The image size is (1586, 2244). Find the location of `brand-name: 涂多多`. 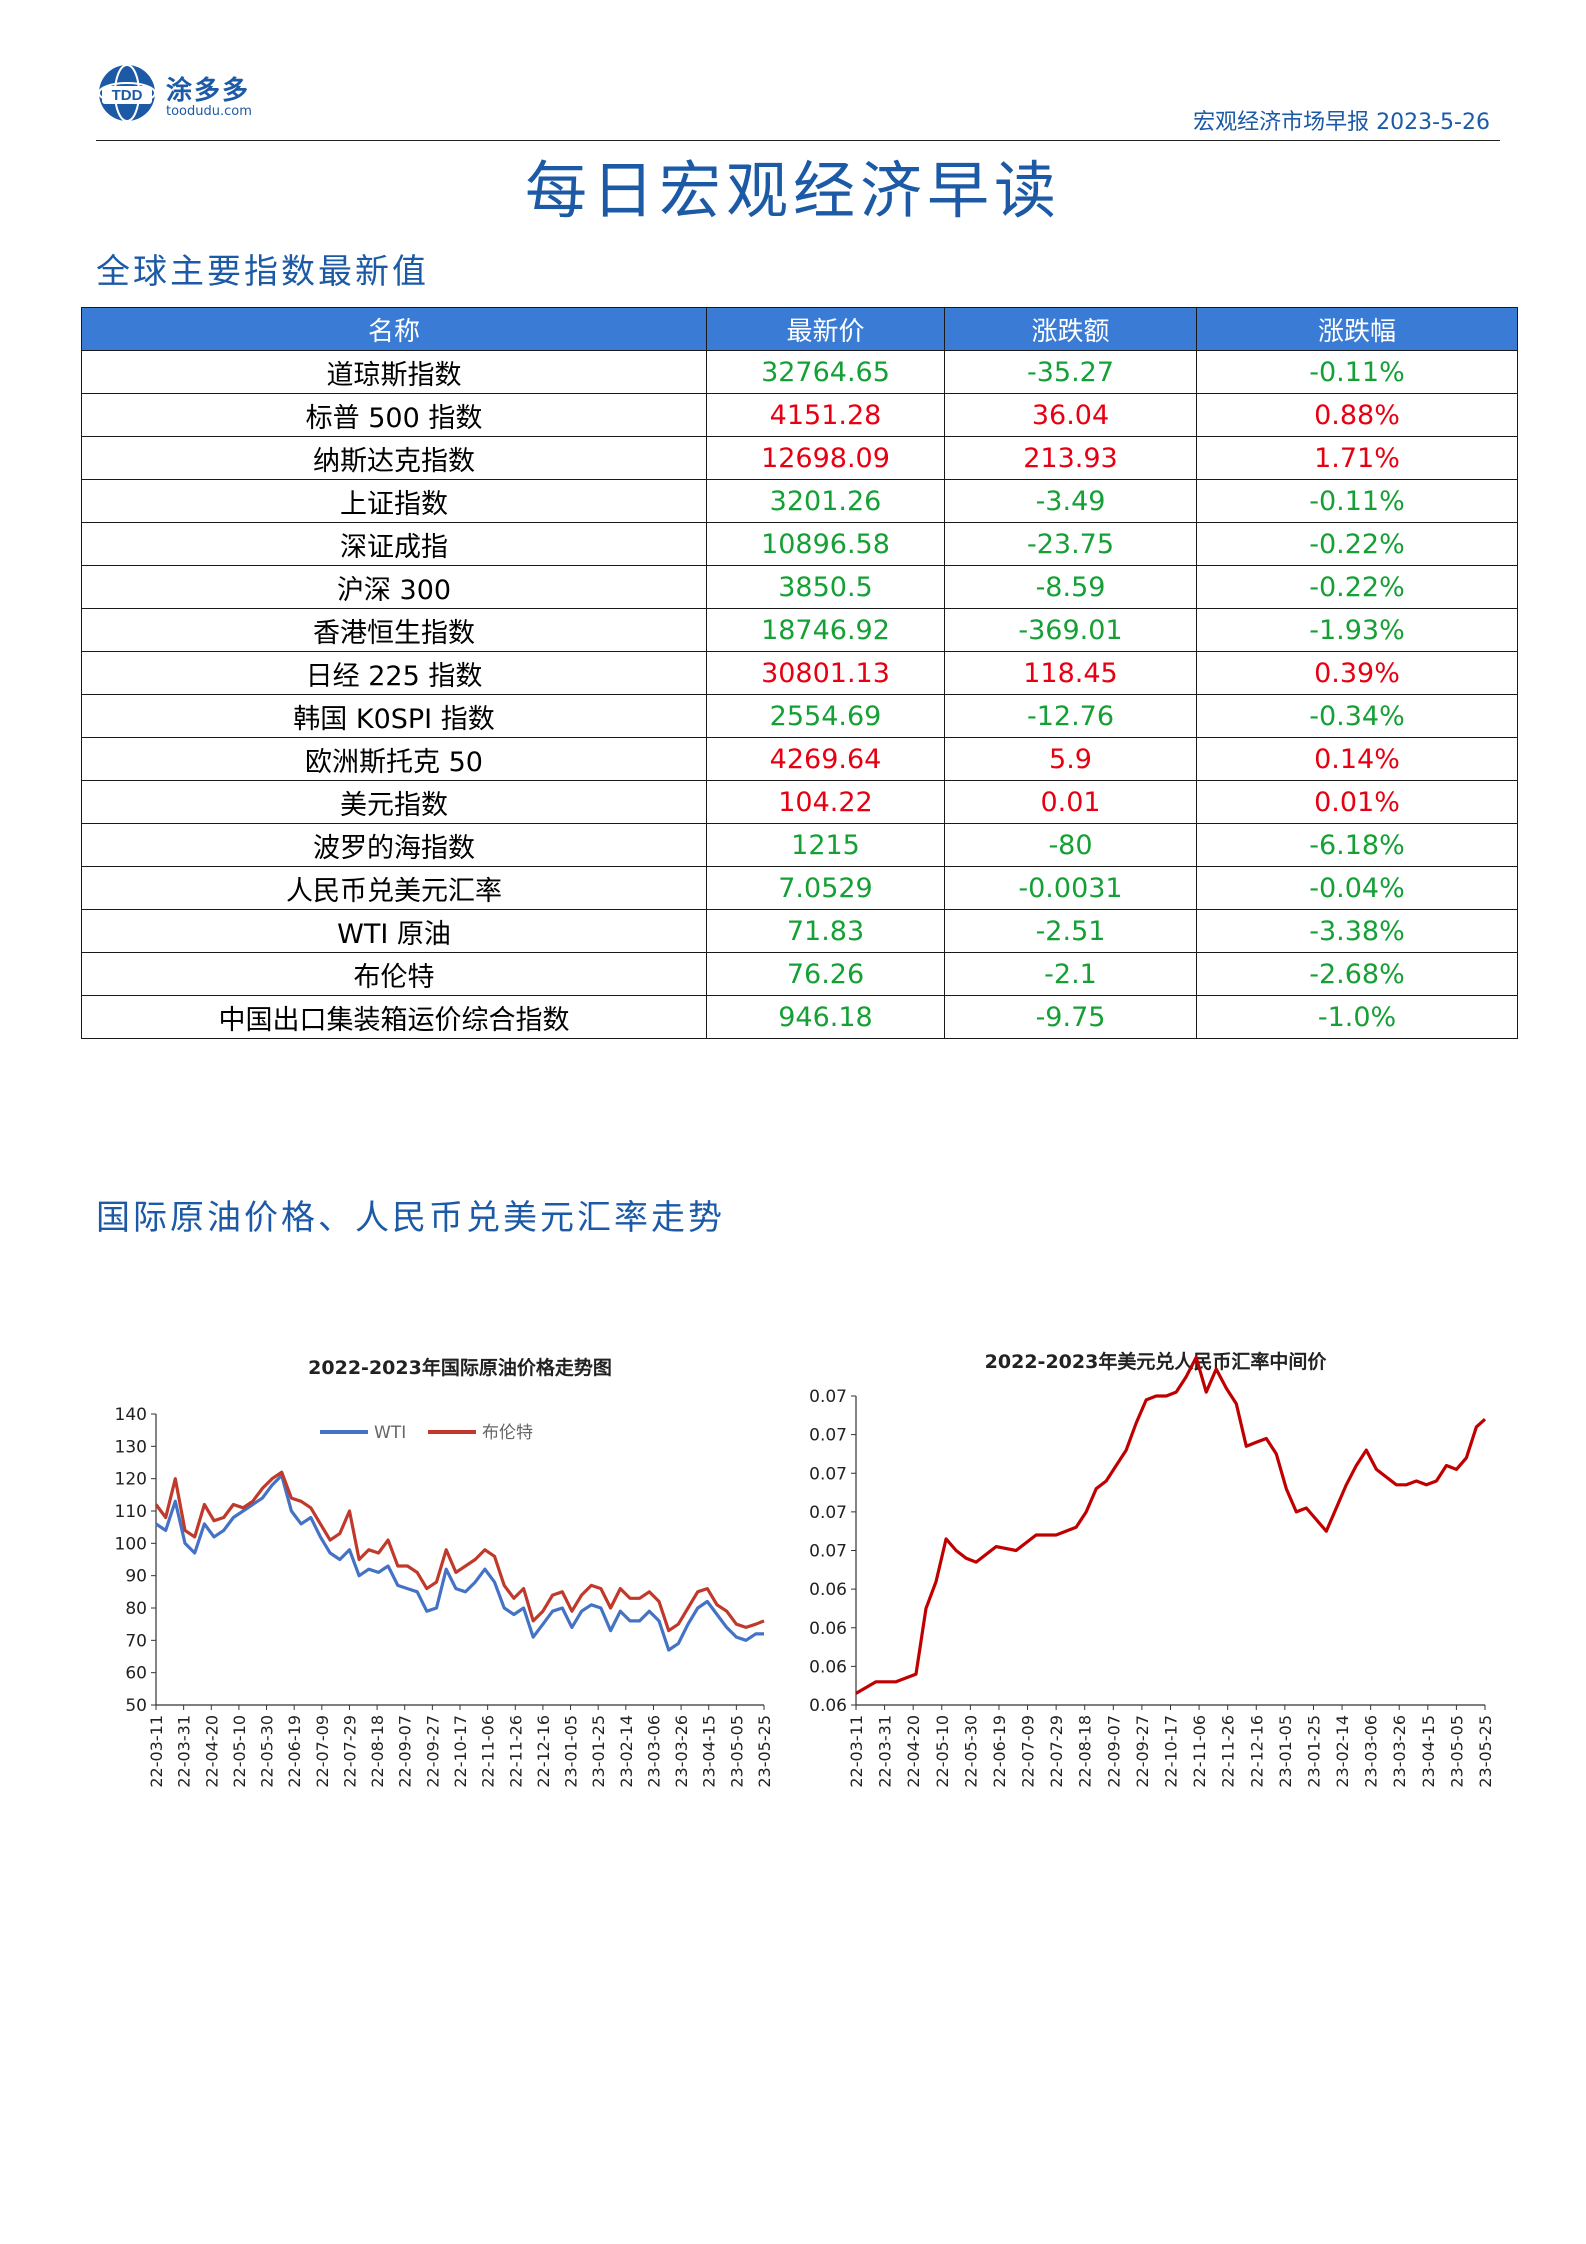

brand-name: 涂多多 is located at coordinates (208, 91).